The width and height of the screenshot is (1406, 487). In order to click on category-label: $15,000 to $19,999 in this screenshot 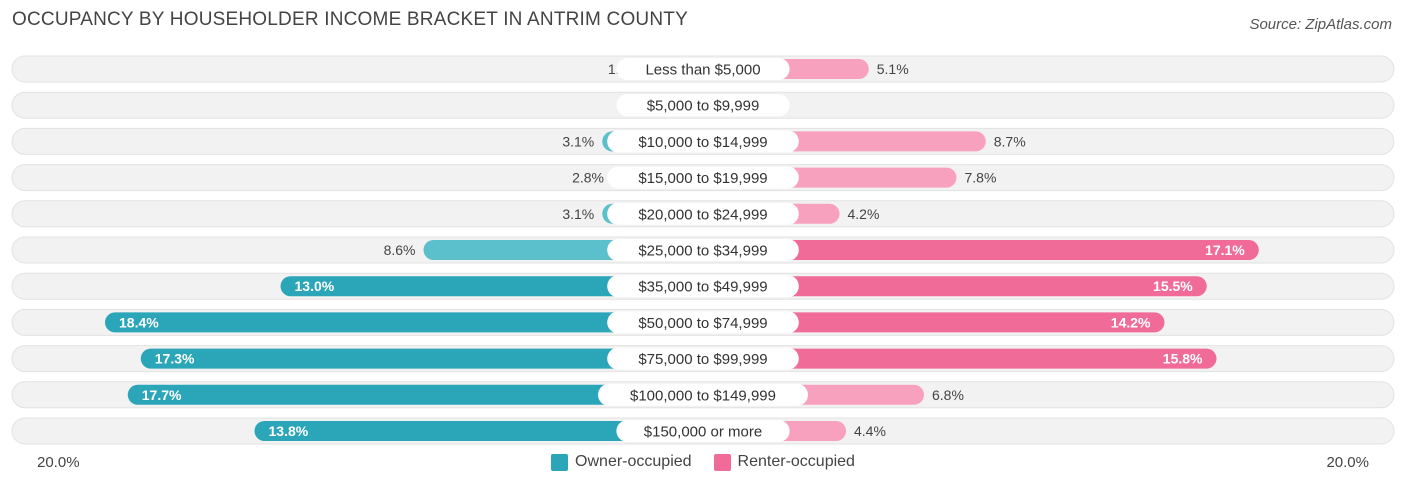, I will do `click(702, 178)`.